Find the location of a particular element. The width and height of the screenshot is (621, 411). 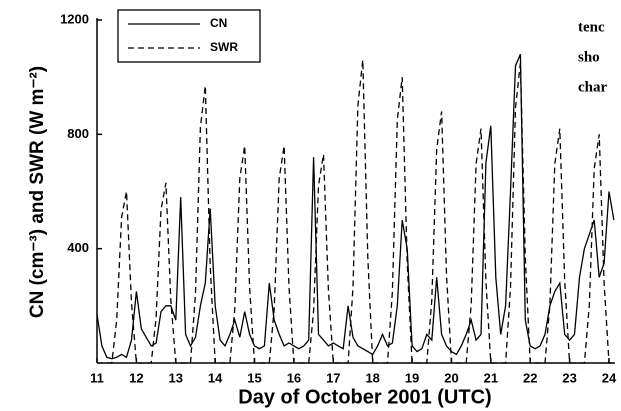

side-text: tenc is located at coordinates (591, 27).